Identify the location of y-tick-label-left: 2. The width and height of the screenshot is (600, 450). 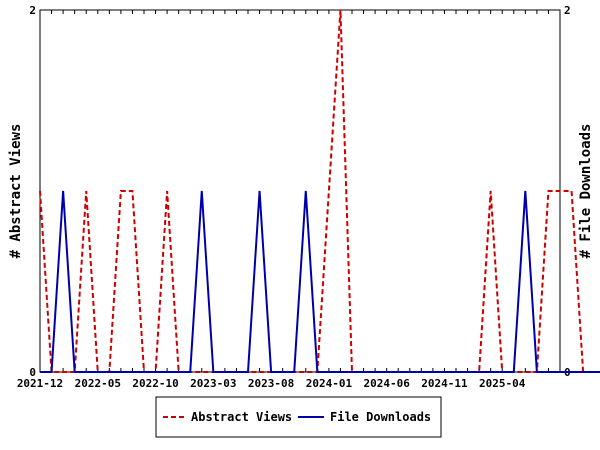
(32, 10).